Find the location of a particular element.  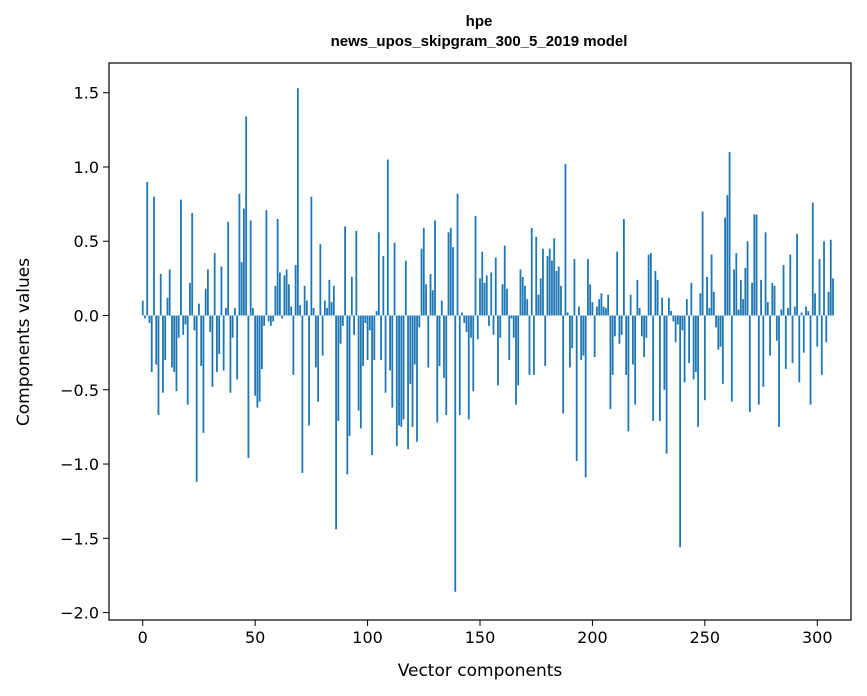

chart-title: hpe is located at coordinates (479, 21).